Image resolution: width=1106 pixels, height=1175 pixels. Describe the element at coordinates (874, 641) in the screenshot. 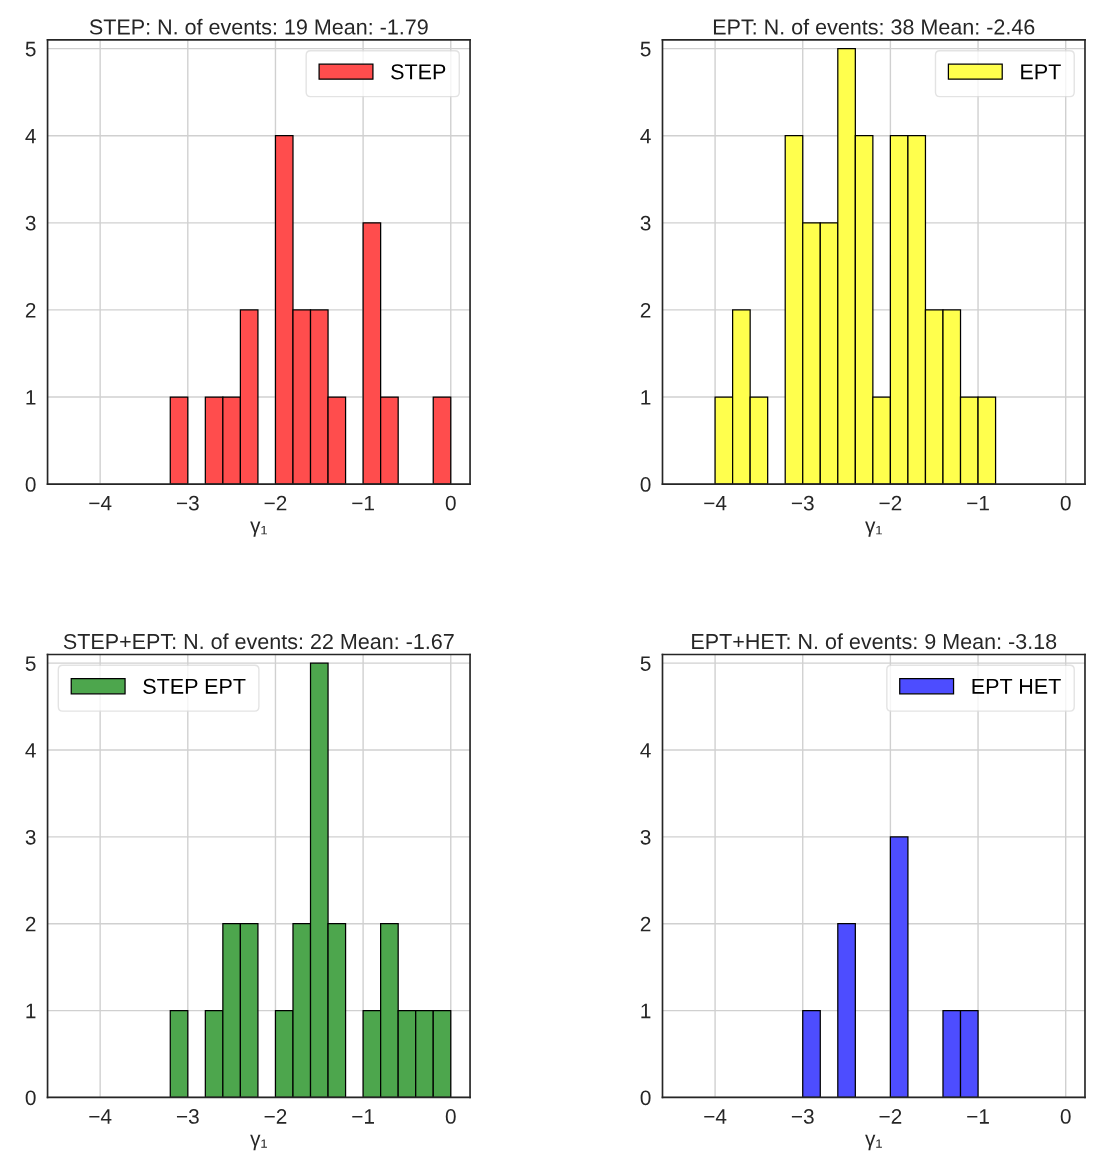

I see `chart-title: EPT+HET: N. of events: 9 Mean: -3.18` at that location.